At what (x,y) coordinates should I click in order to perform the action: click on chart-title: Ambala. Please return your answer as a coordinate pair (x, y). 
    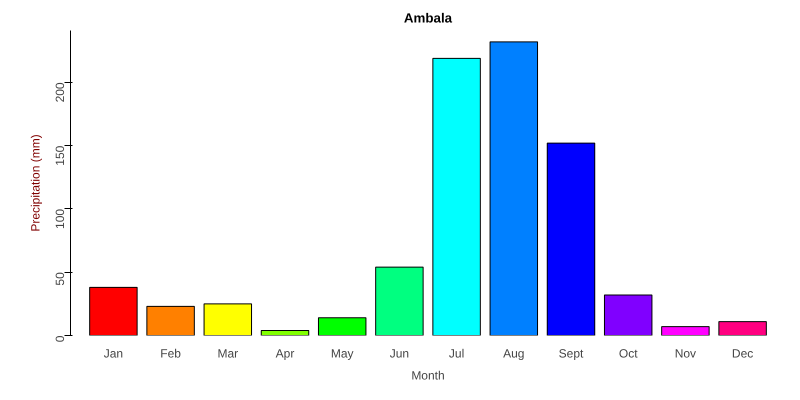
    Looking at the image, I should click on (428, 18).